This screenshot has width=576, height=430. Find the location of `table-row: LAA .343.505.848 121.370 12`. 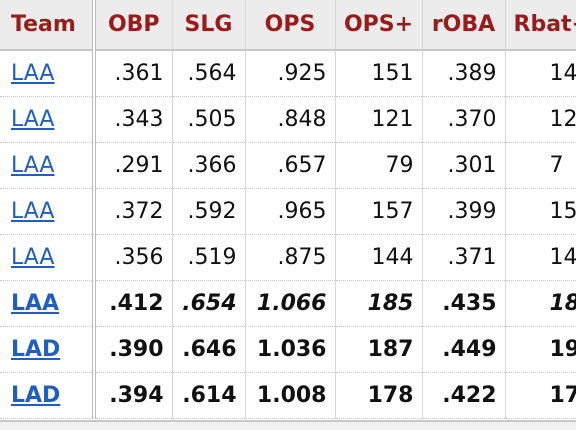

table-row: LAA .343.505.848 121.370 12 is located at coordinates (288, 119).